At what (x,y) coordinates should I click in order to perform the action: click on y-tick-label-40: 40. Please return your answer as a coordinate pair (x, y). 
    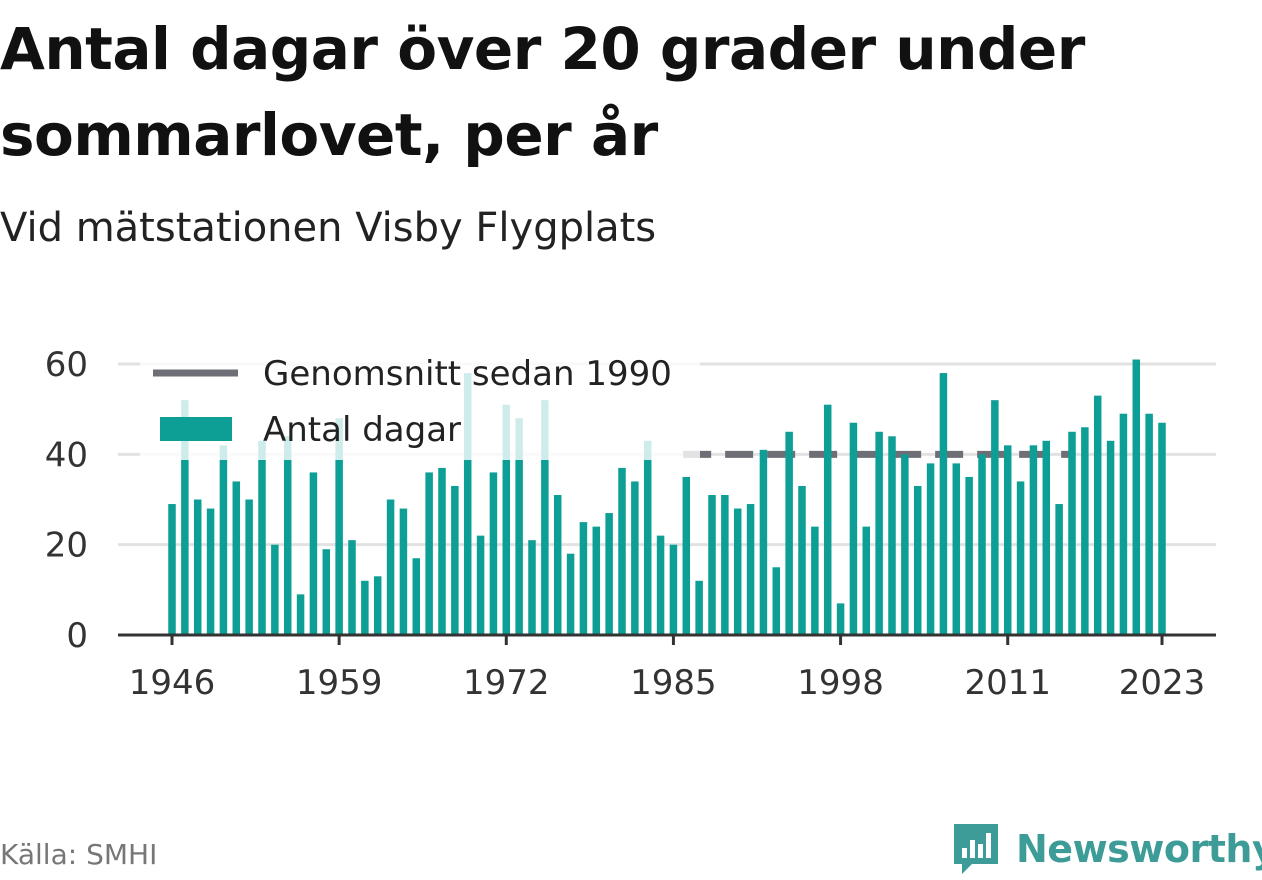
    Looking at the image, I should click on (66, 455).